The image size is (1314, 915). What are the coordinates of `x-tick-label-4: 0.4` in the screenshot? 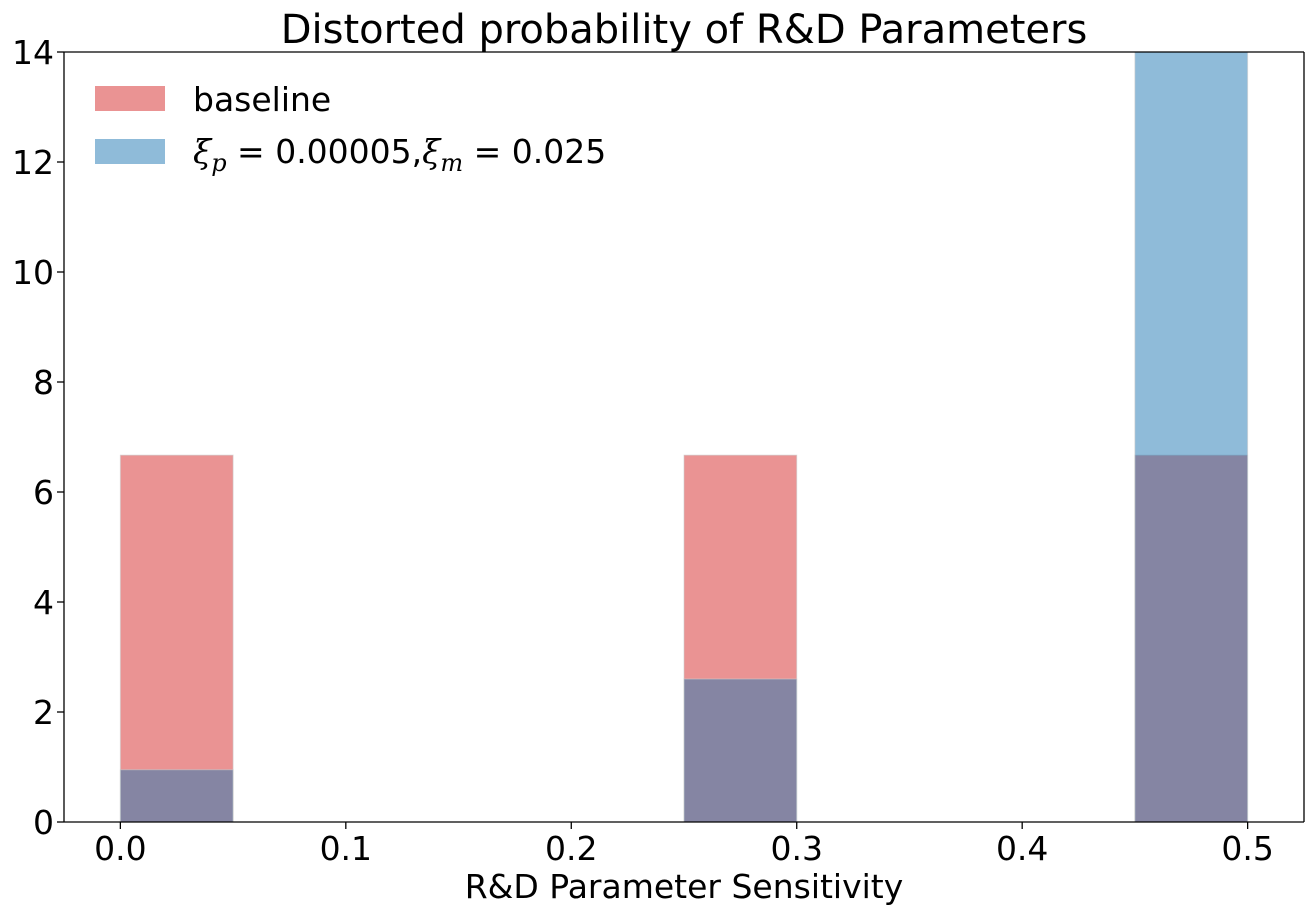 It's located at (1022, 848).